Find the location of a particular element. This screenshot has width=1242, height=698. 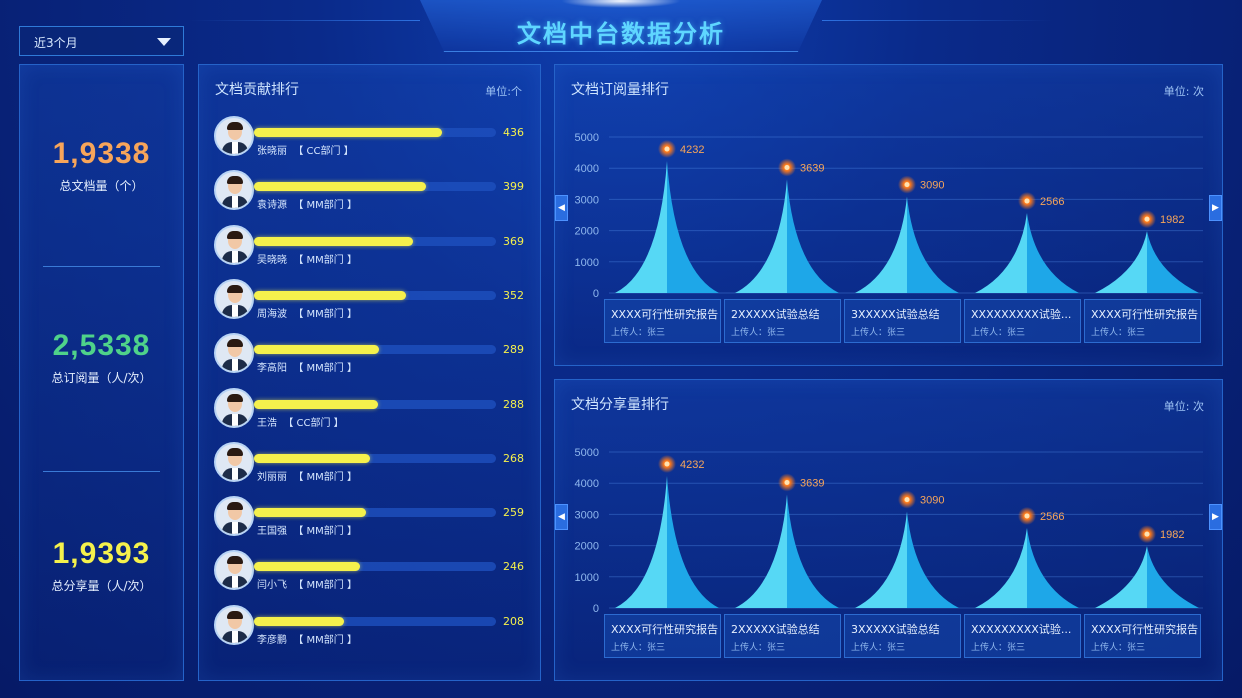

ranking-name: 刘丽丽 【 MM部门 】 is located at coordinates (307, 475).